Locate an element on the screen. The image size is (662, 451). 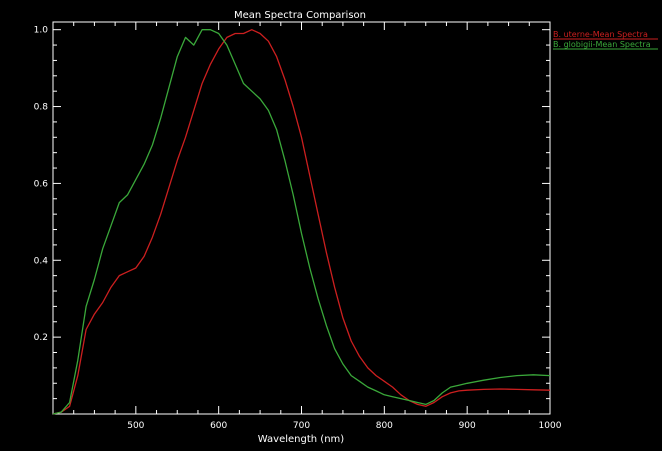
x-tick-label: 700 is located at coordinates (301, 426).